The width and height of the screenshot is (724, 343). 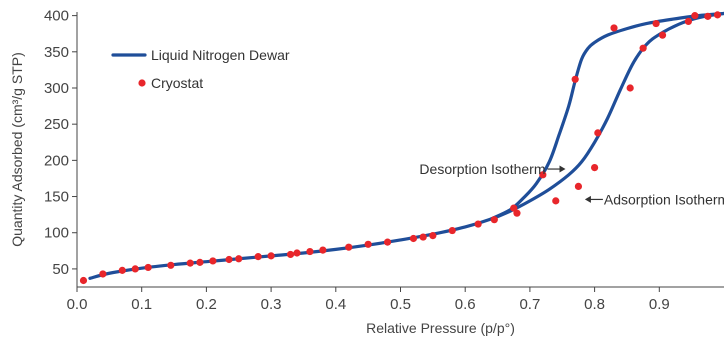 I want to click on legend-label-dewar: Liquid Nitrogen Dewar, so click(x=220, y=55).